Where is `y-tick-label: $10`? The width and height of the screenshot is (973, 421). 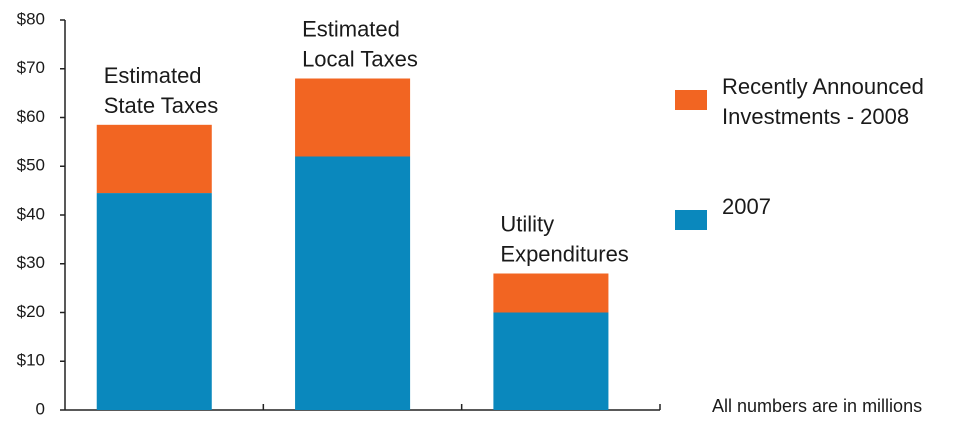
y-tick-label: $10 is located at coordinates (31, 360).